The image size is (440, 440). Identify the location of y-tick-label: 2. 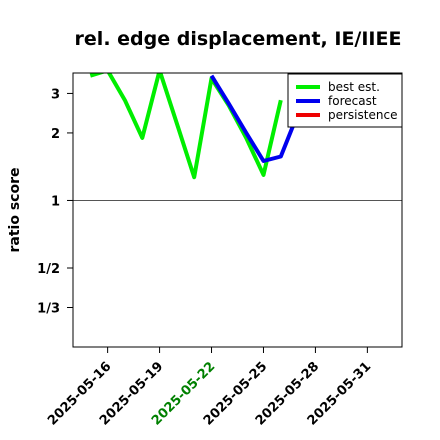
(55, 134).